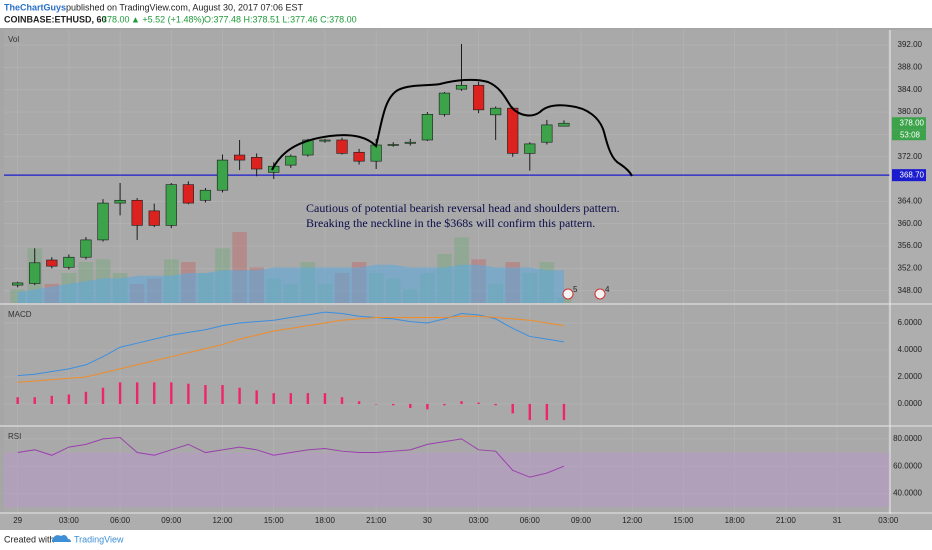  I want to click on time-axis, so click(466, 522).